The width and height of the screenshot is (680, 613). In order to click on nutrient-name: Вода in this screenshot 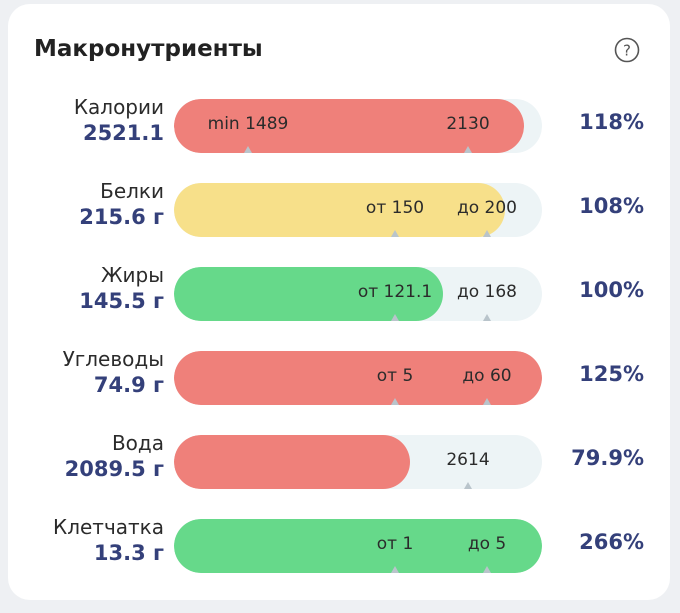, I will do `click(137, 443)`.